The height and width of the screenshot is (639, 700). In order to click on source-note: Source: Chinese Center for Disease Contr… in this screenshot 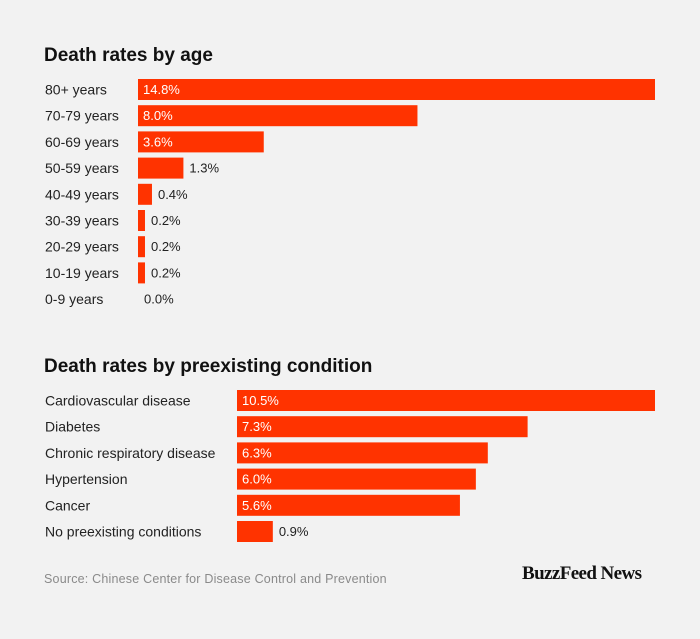, I will do `click(215, 579)`.